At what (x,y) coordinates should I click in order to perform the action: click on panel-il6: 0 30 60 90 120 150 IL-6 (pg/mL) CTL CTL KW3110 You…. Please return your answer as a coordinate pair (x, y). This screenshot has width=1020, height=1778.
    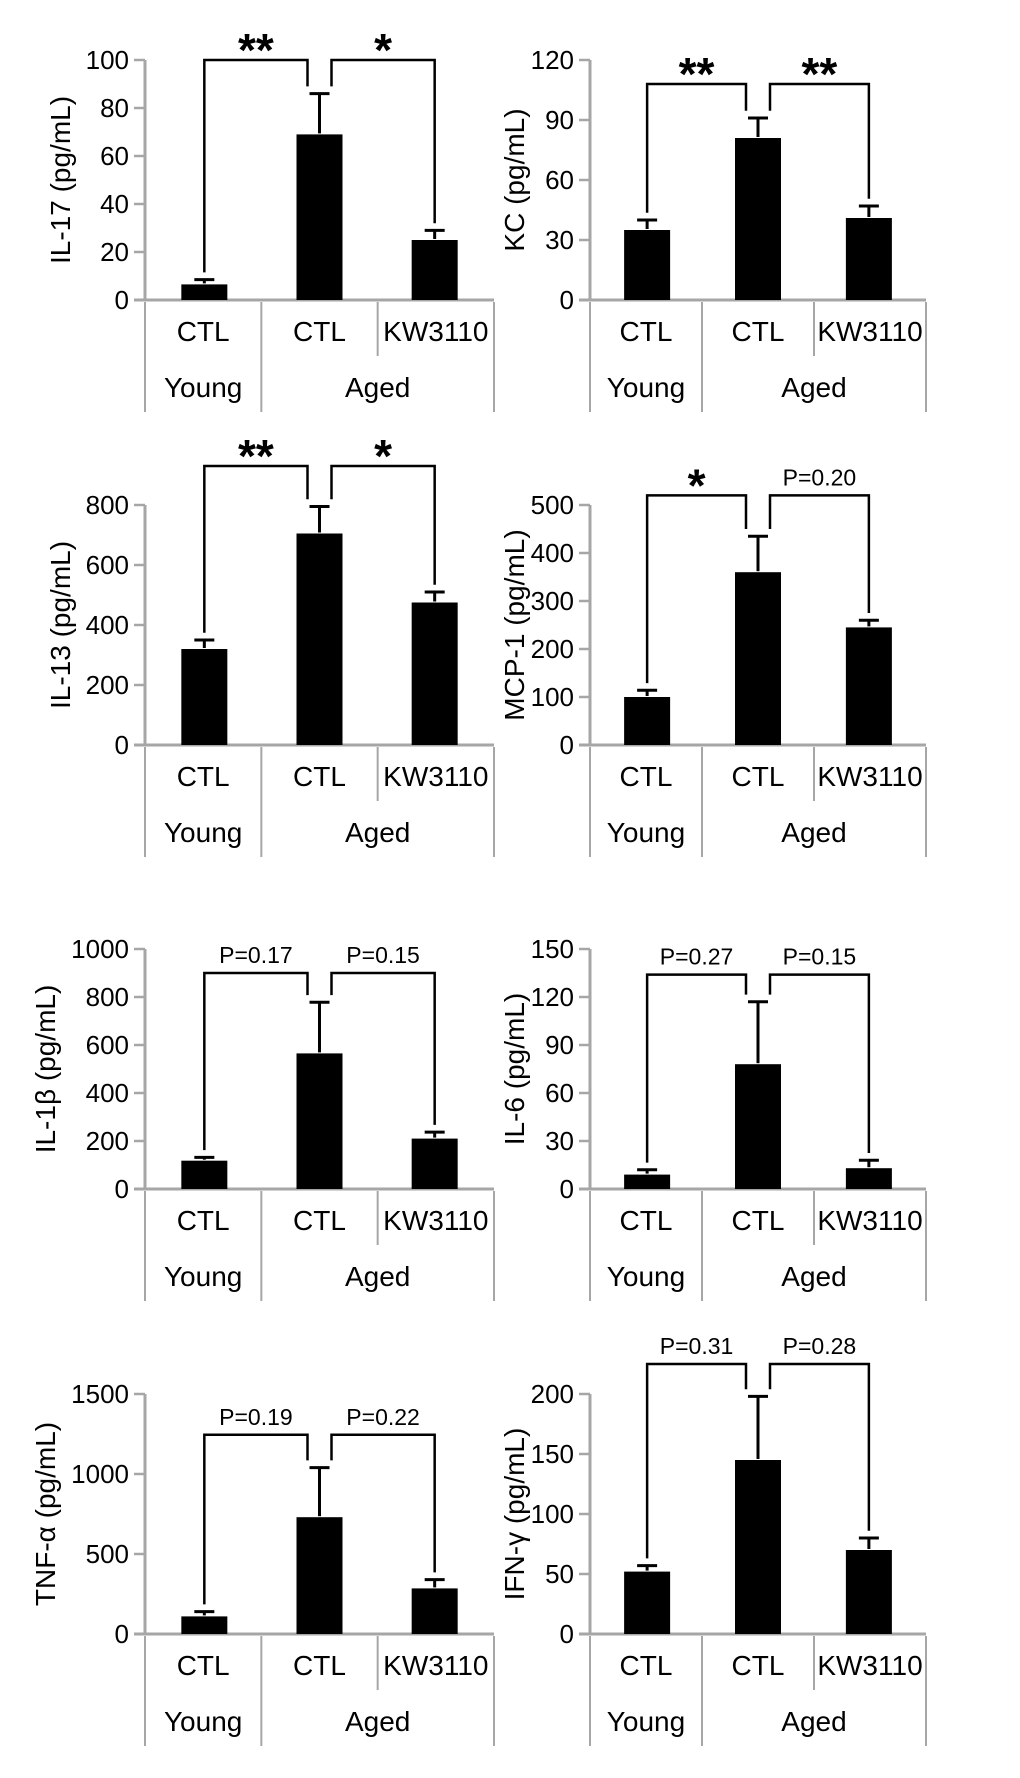
    Looking at the image, I should click on (759, 1111).